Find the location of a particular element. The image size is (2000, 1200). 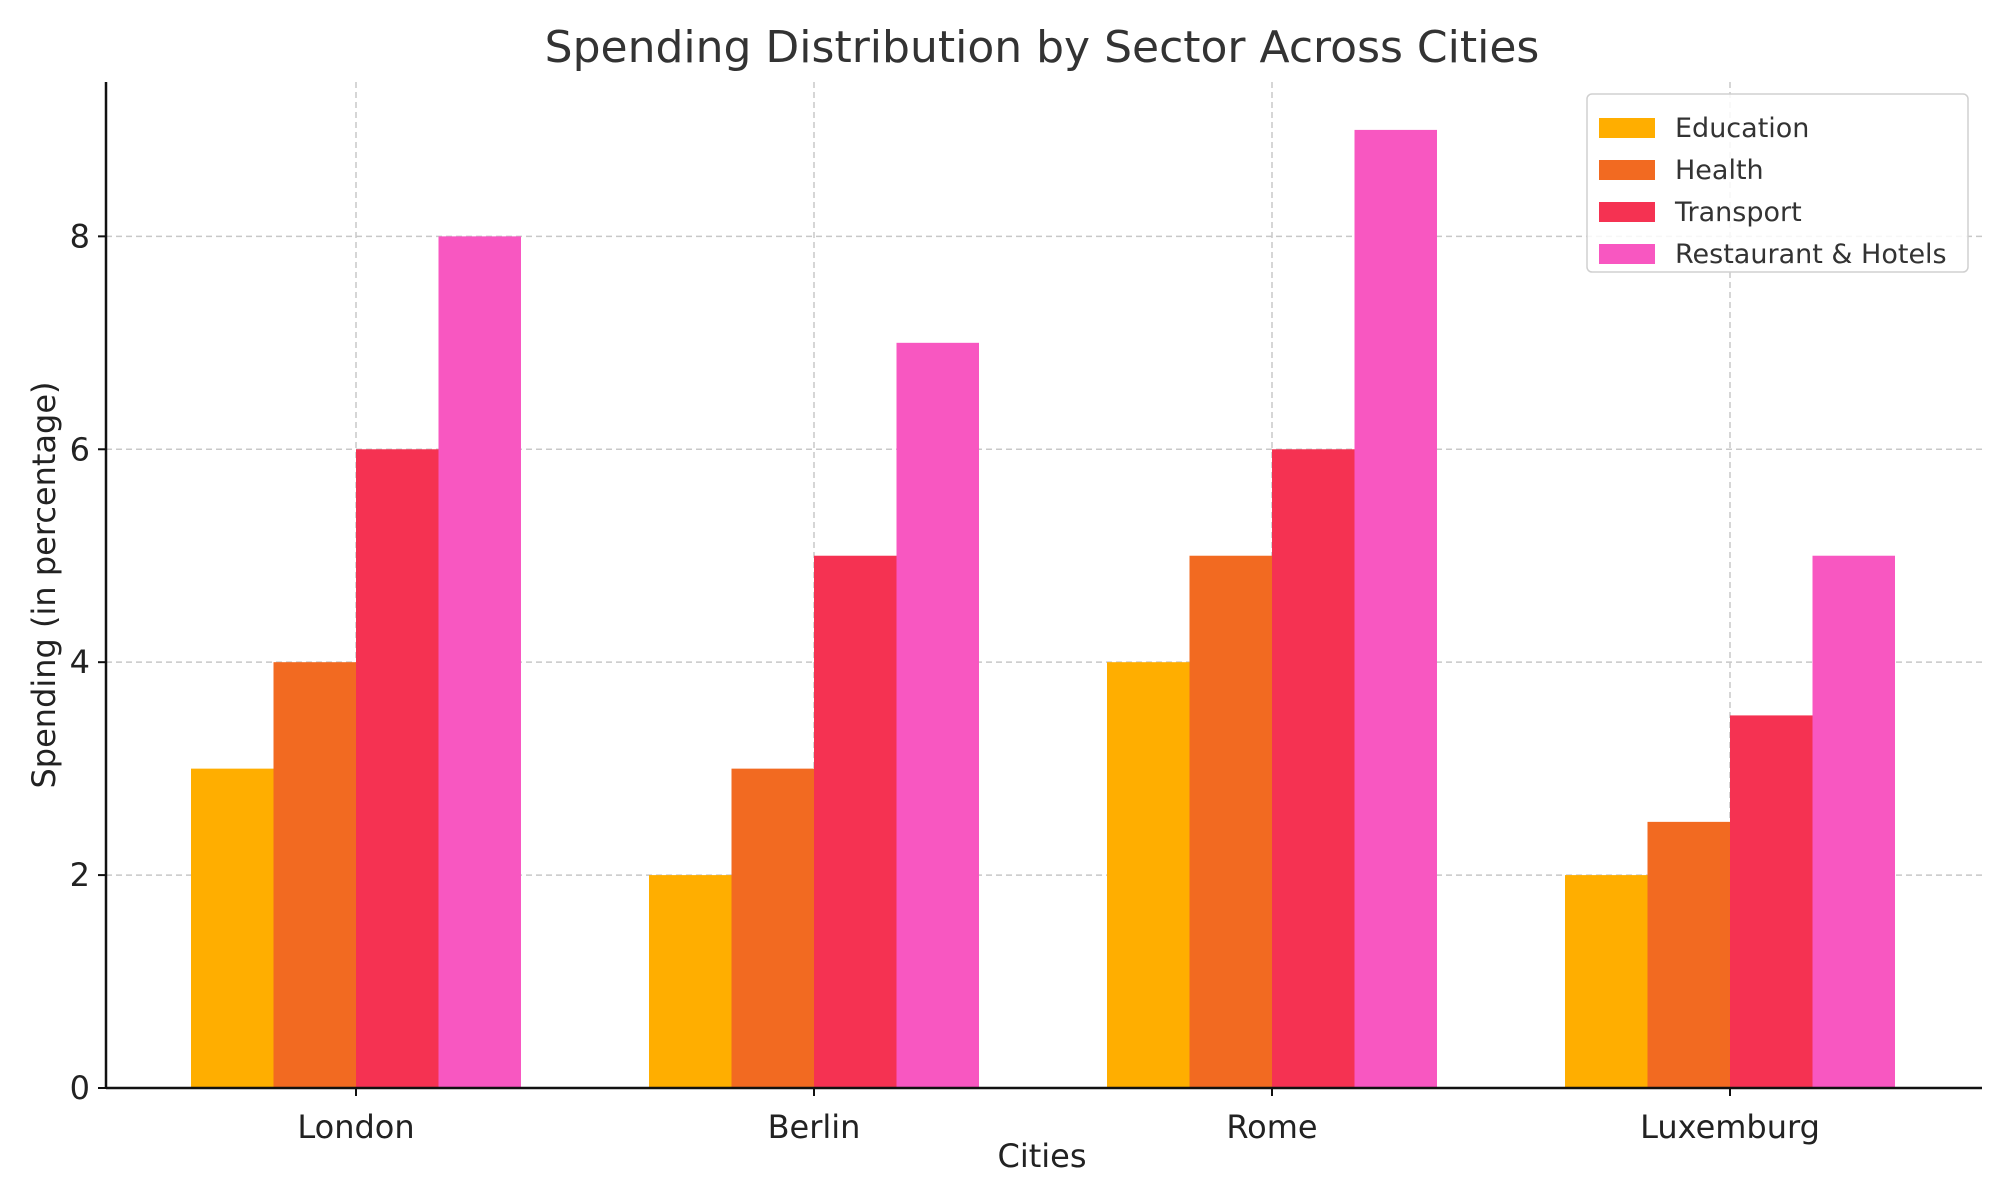

bar-education-luxemburg is located at coordinates (1606, 981).